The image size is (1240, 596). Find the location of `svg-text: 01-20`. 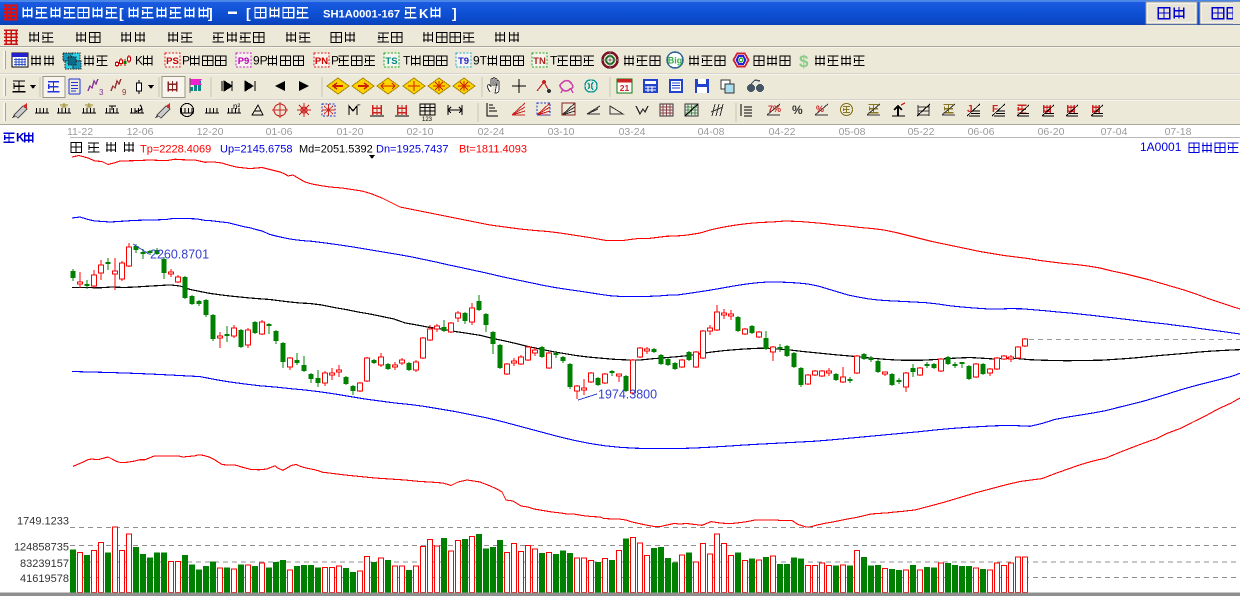

svg-text: 01-20 is located at coordinates (350, 132).